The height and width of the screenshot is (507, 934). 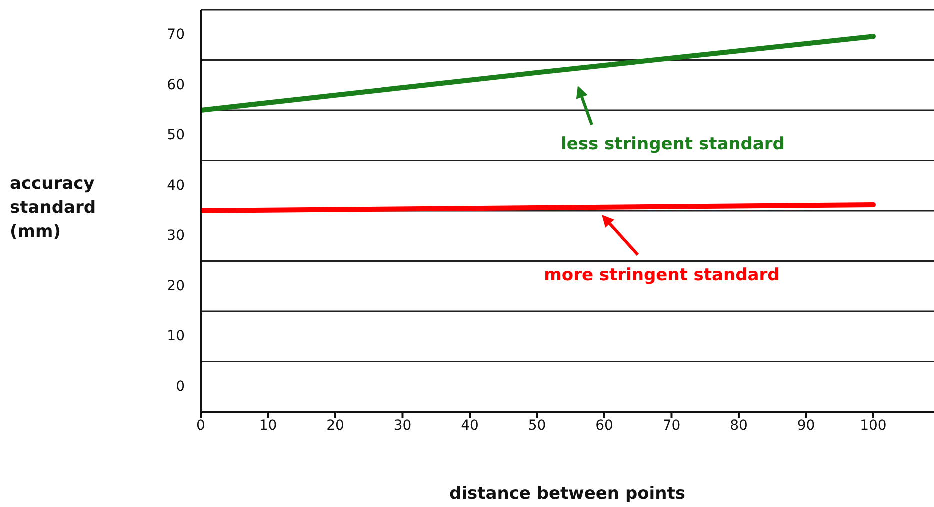 What do you see at coordinates (806, 426) in the screenshot?
I see `x-tick-label: 90` at bounding box center [806, 426].